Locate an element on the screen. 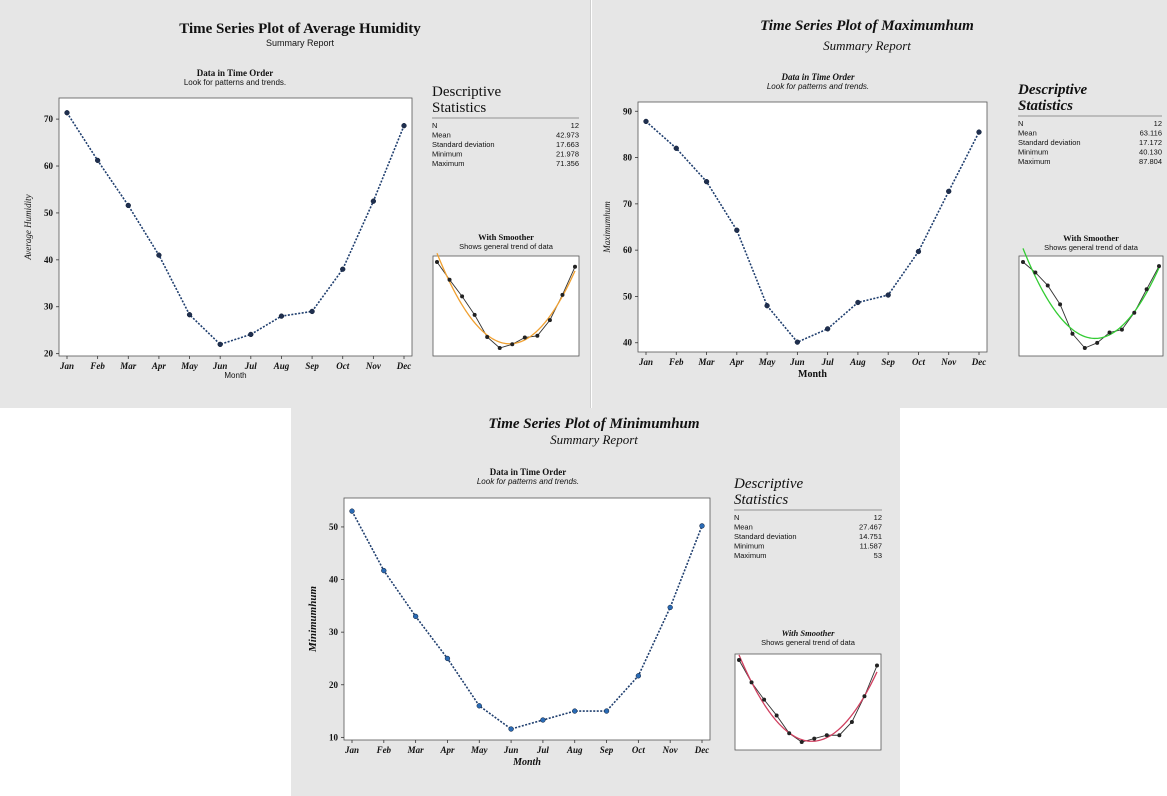 The height and width of the screenshot is (796, 1167). smoother-subtitle: Shows general trend of data is located at coordinates (506, 246).